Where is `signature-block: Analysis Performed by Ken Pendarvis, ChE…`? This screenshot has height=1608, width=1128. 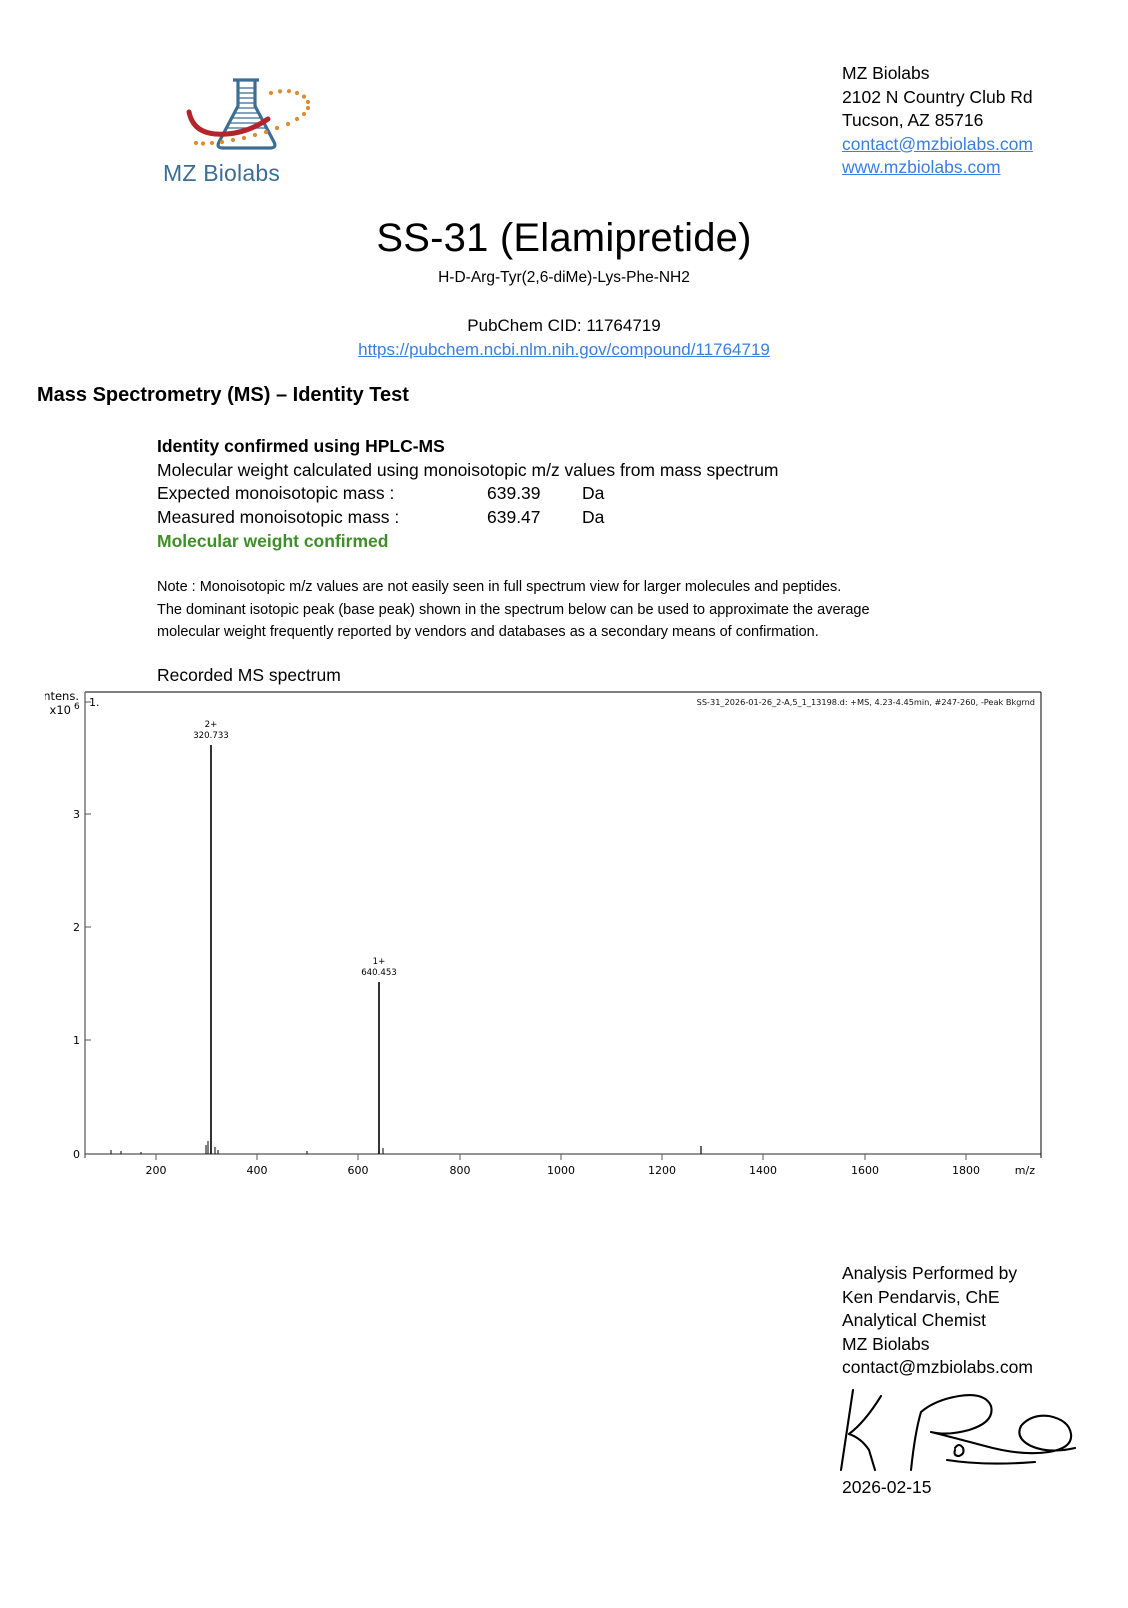
signature-block: Analysis Performed by Ken Pendarvis, ChE… is located at coordinates (937, 1321).